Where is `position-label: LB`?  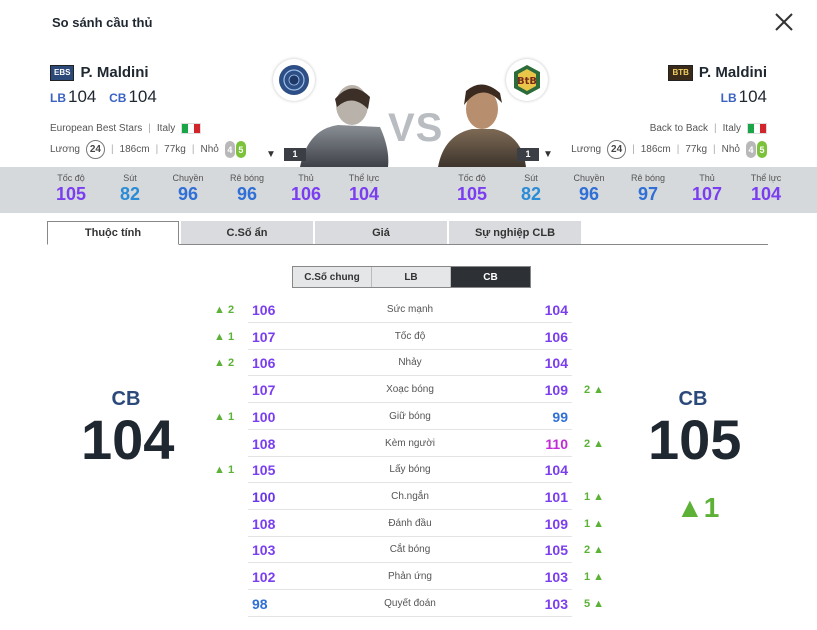 position-label: LB is located at coordinates (58, 98).